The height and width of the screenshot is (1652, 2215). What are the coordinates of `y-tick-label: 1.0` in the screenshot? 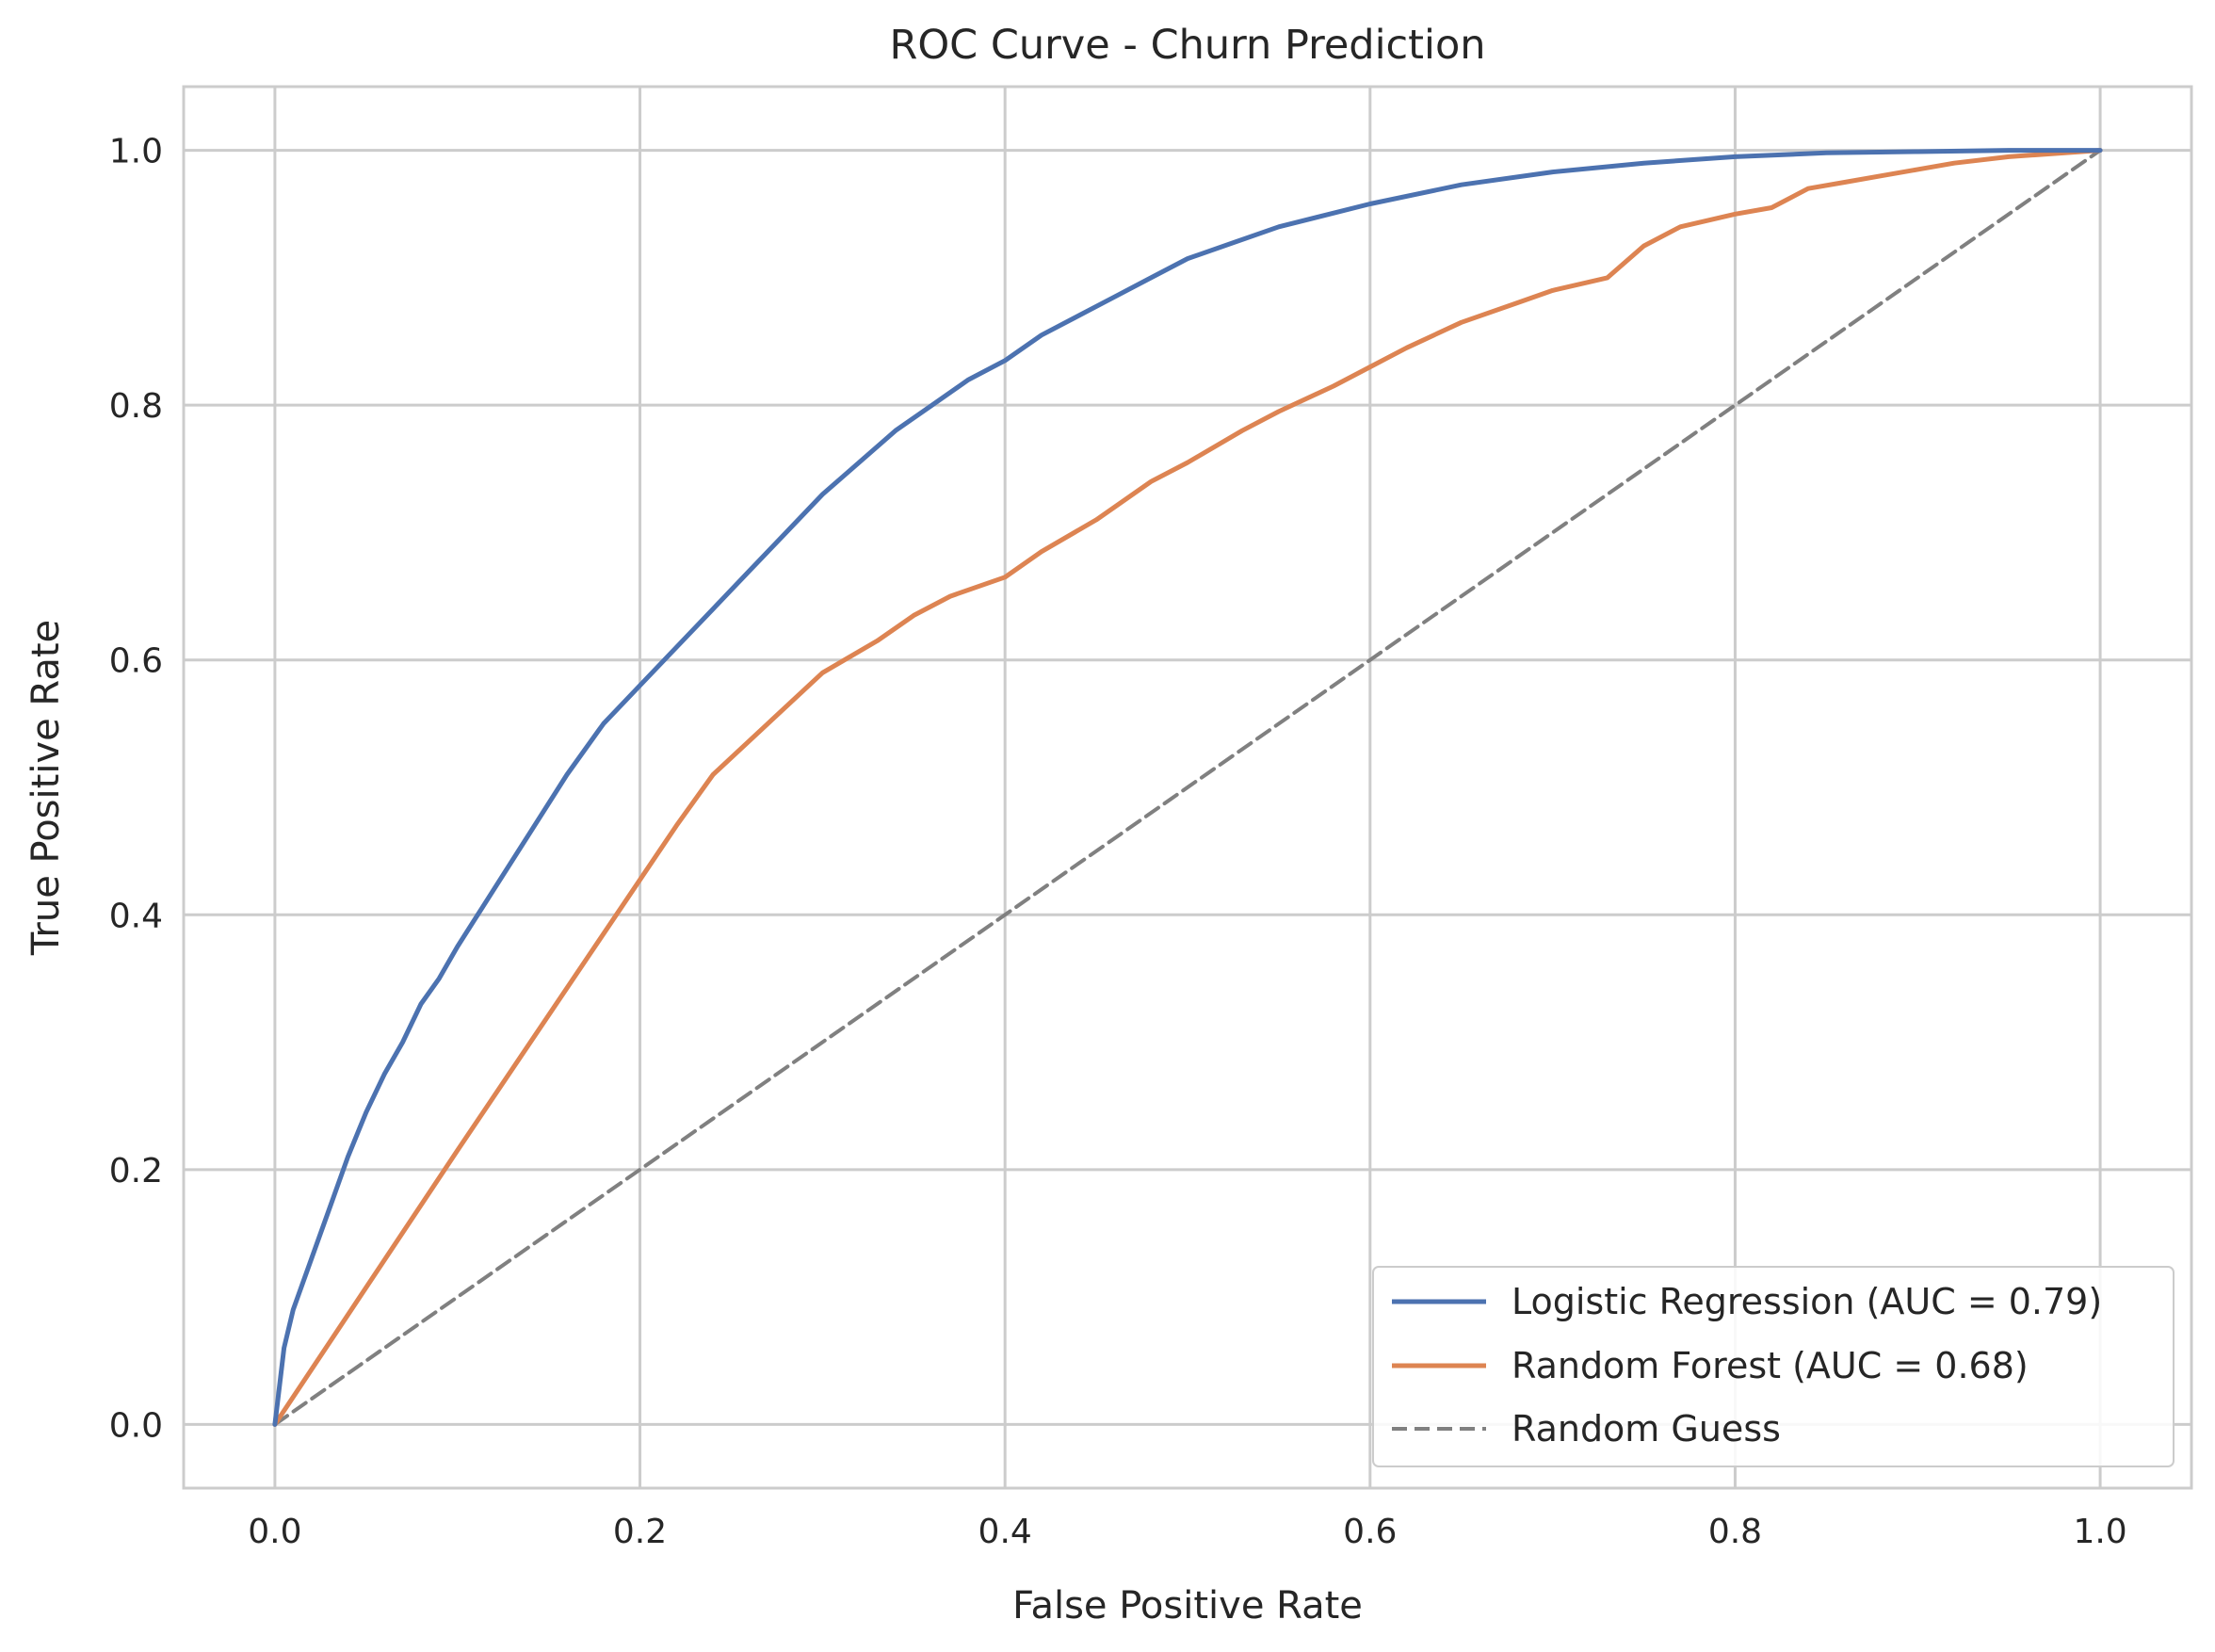 It's located at (136, 152).